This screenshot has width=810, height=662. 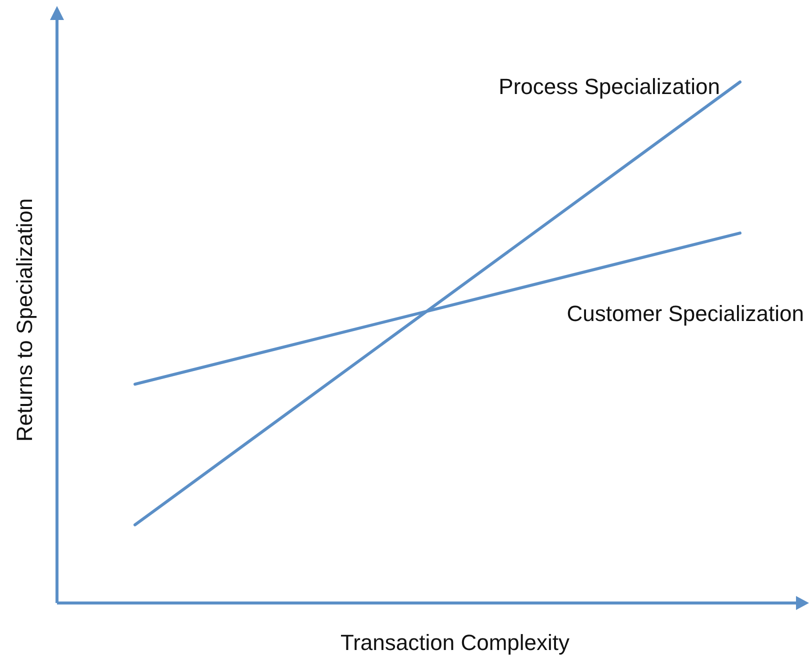 I want to click on series-label: Customer Specialization, so click(x=685, y=313).